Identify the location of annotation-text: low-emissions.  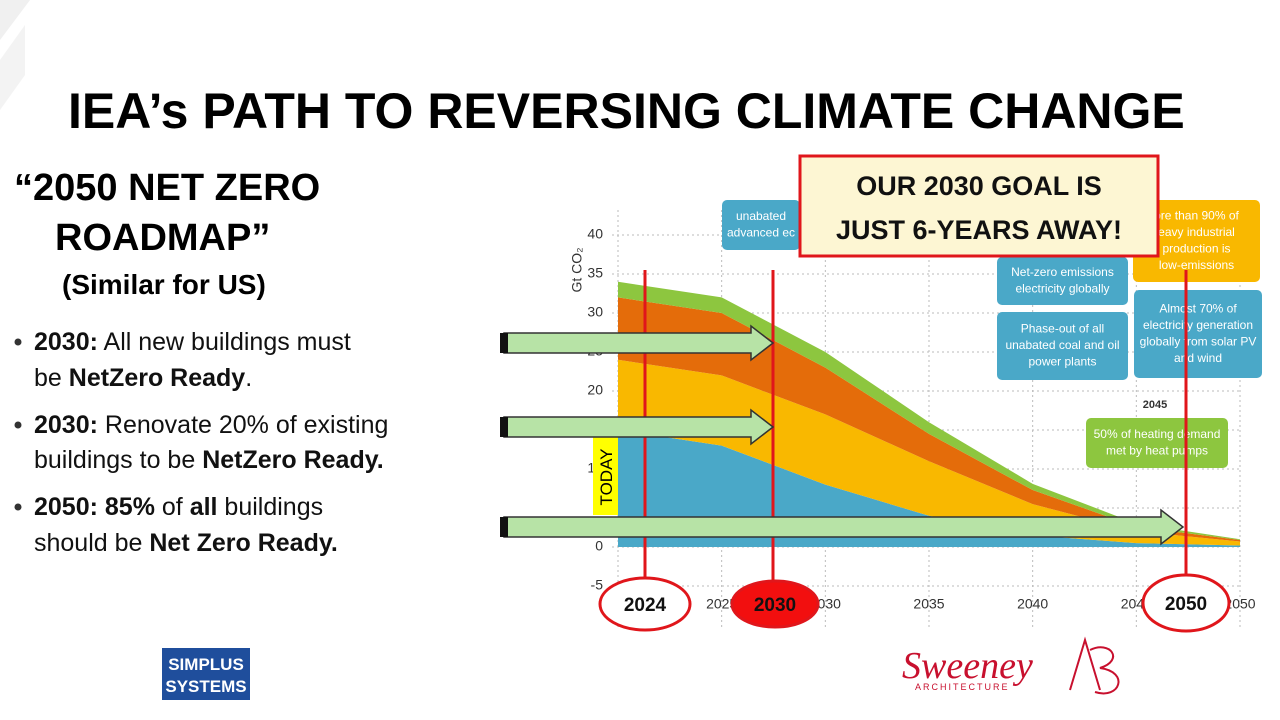
(1196, 265).